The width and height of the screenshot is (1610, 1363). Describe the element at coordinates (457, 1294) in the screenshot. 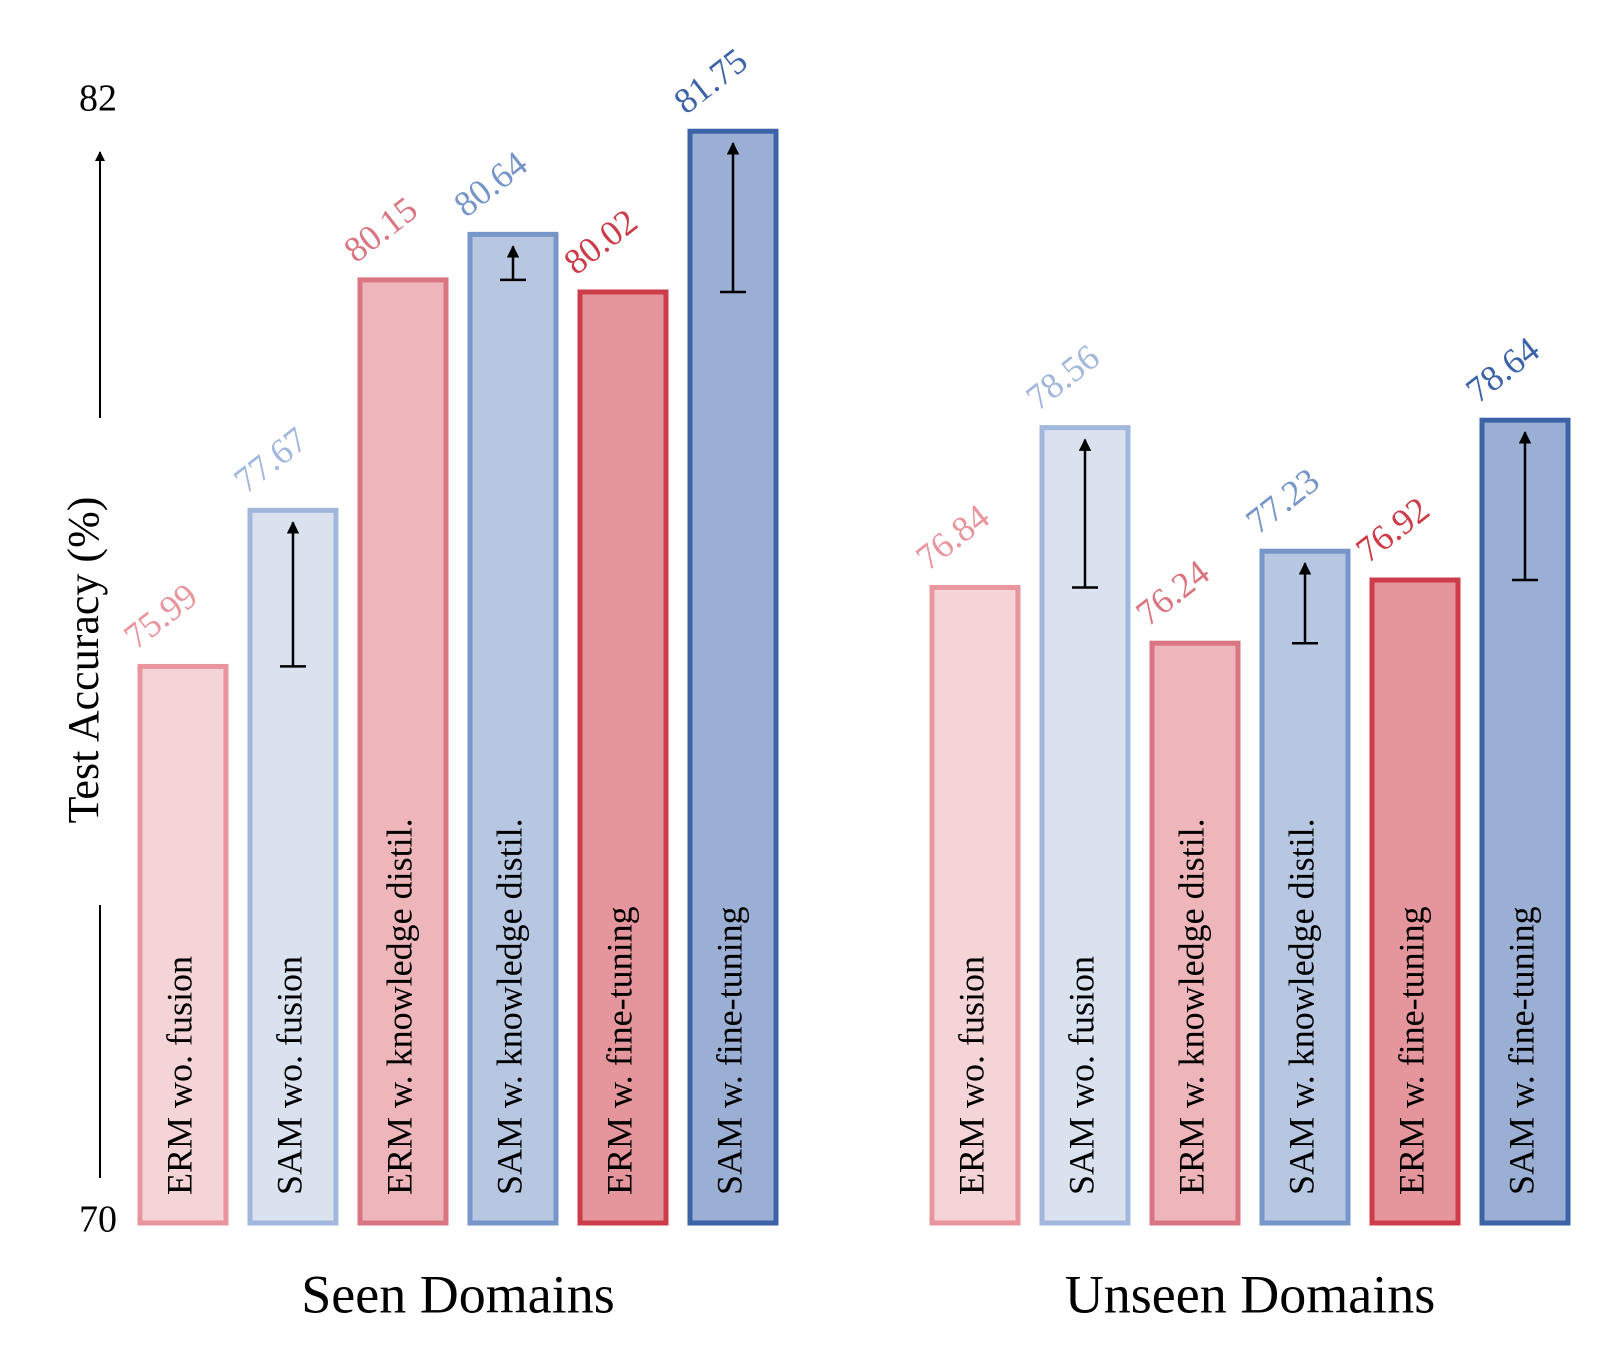

I see `x-tick-label: Seen Domains` at that location.